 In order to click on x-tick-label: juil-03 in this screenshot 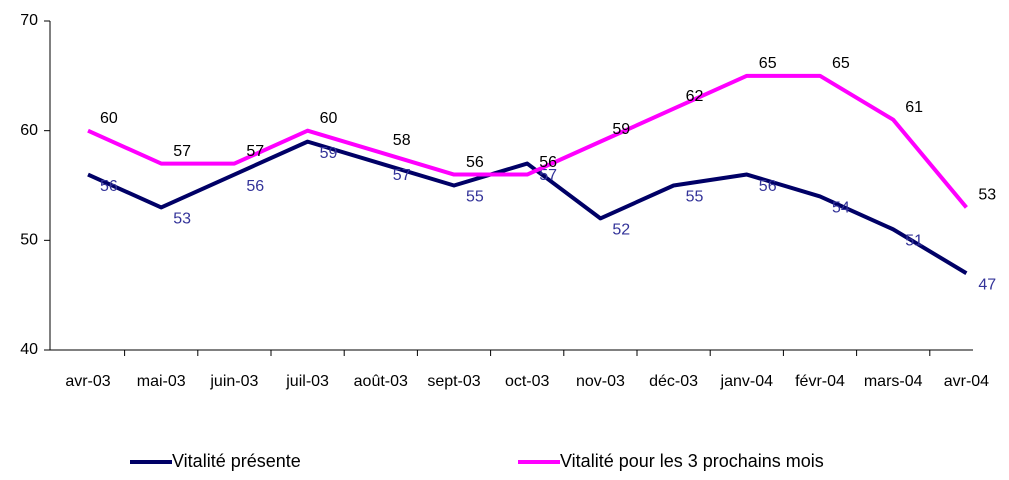, I will do `click(307, 381)`.